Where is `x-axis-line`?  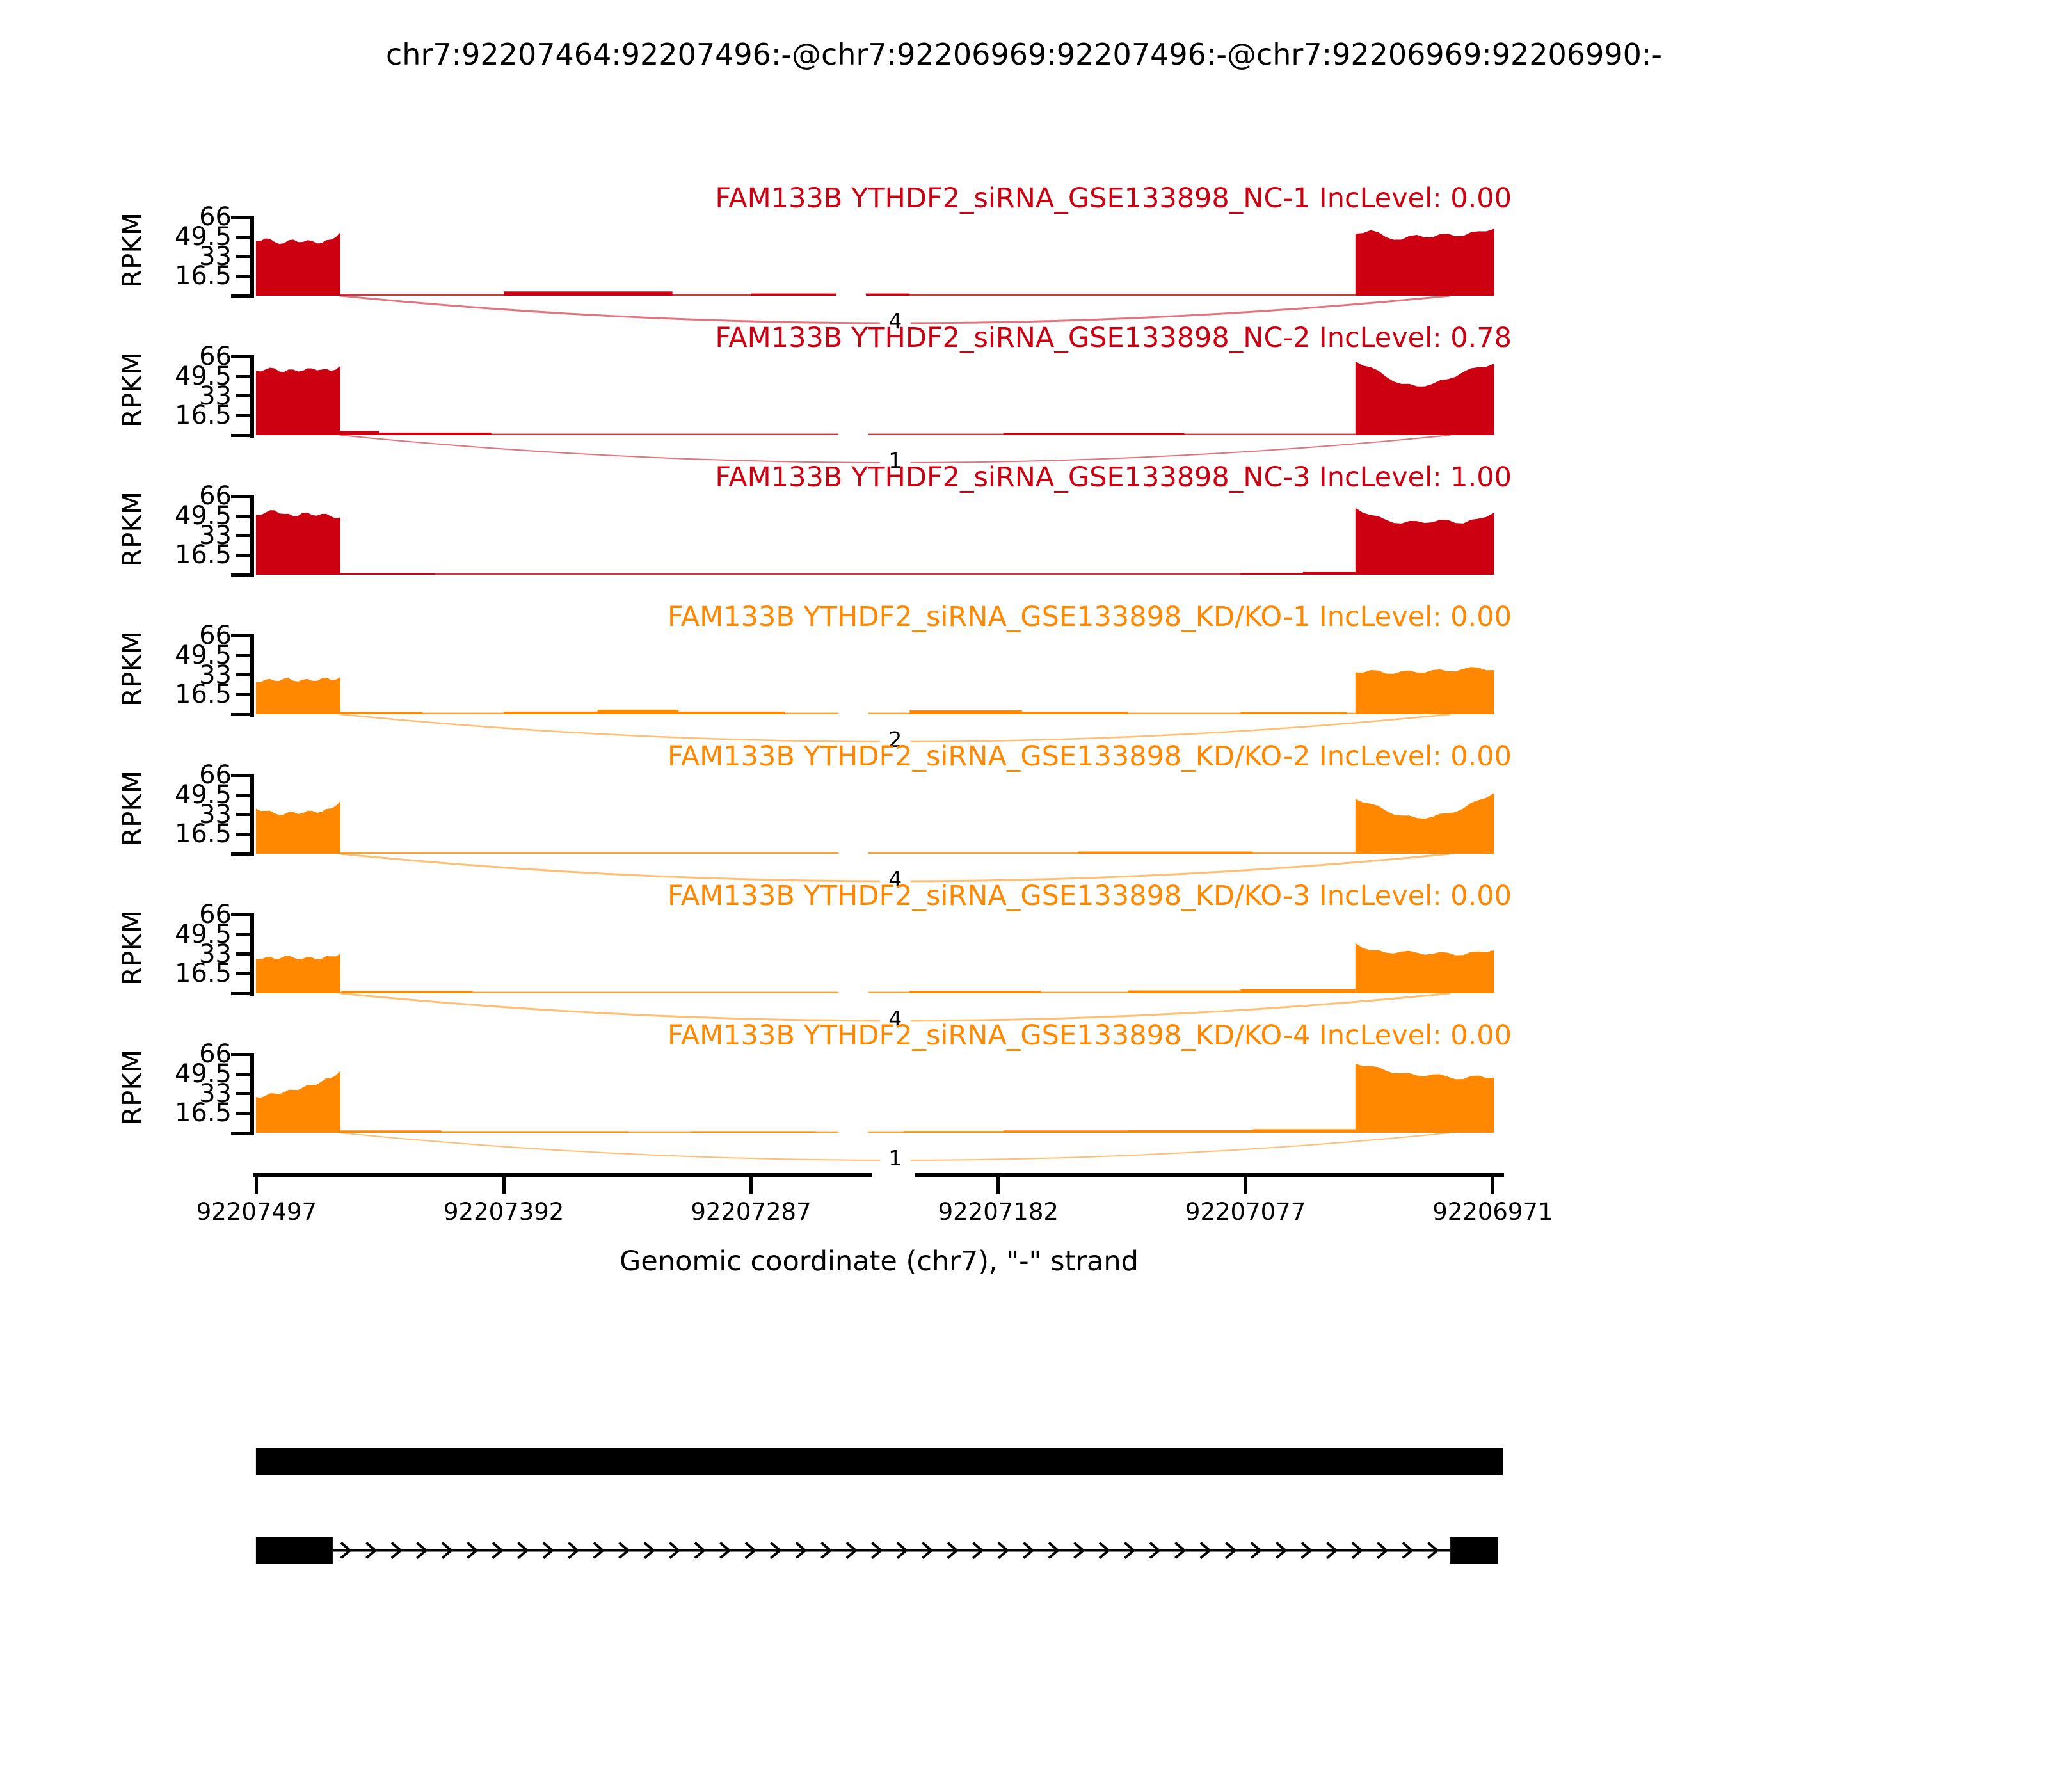 x-axis-line is located at coordinates (562, 1175).